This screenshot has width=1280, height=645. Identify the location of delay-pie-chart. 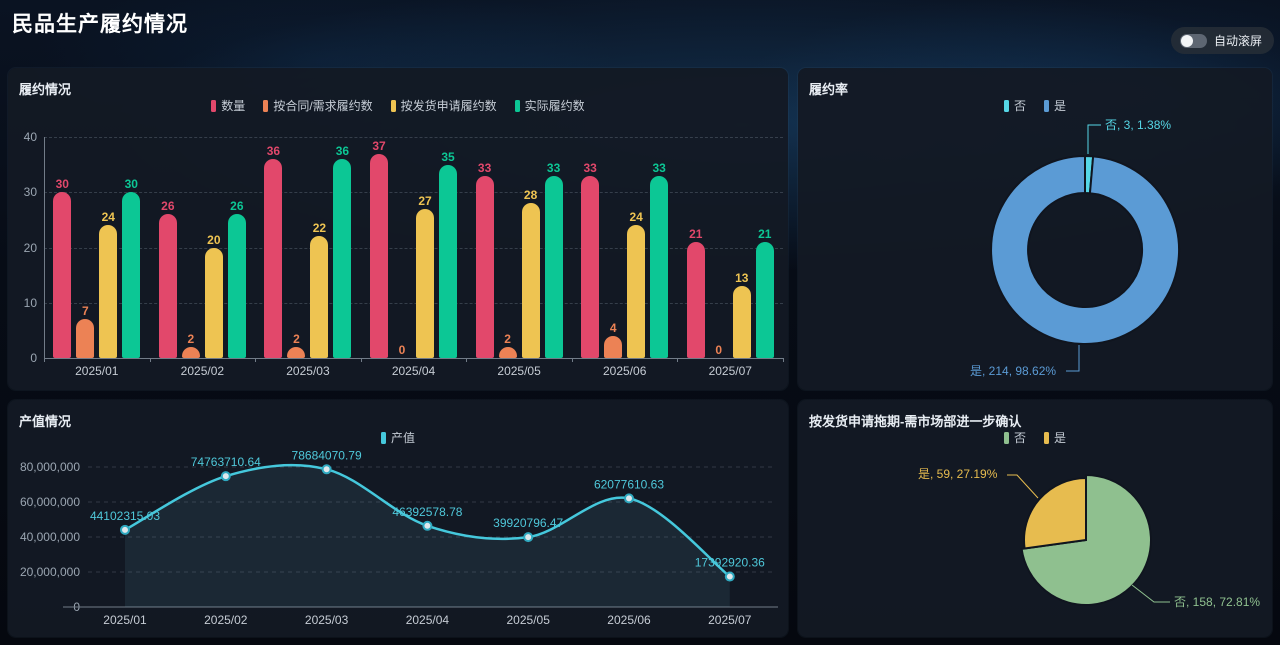
(1035, 518).